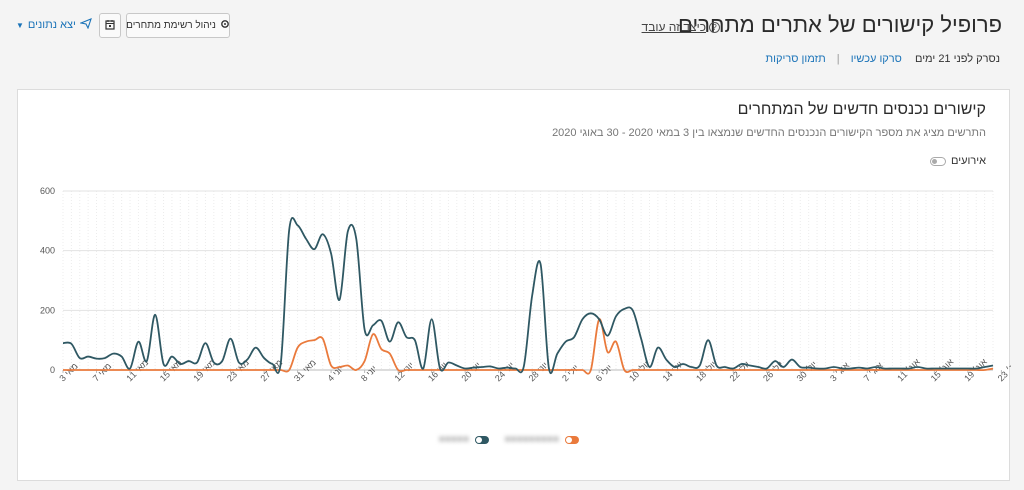  I want to click on legend-swatch-orange, so click(572, 439).